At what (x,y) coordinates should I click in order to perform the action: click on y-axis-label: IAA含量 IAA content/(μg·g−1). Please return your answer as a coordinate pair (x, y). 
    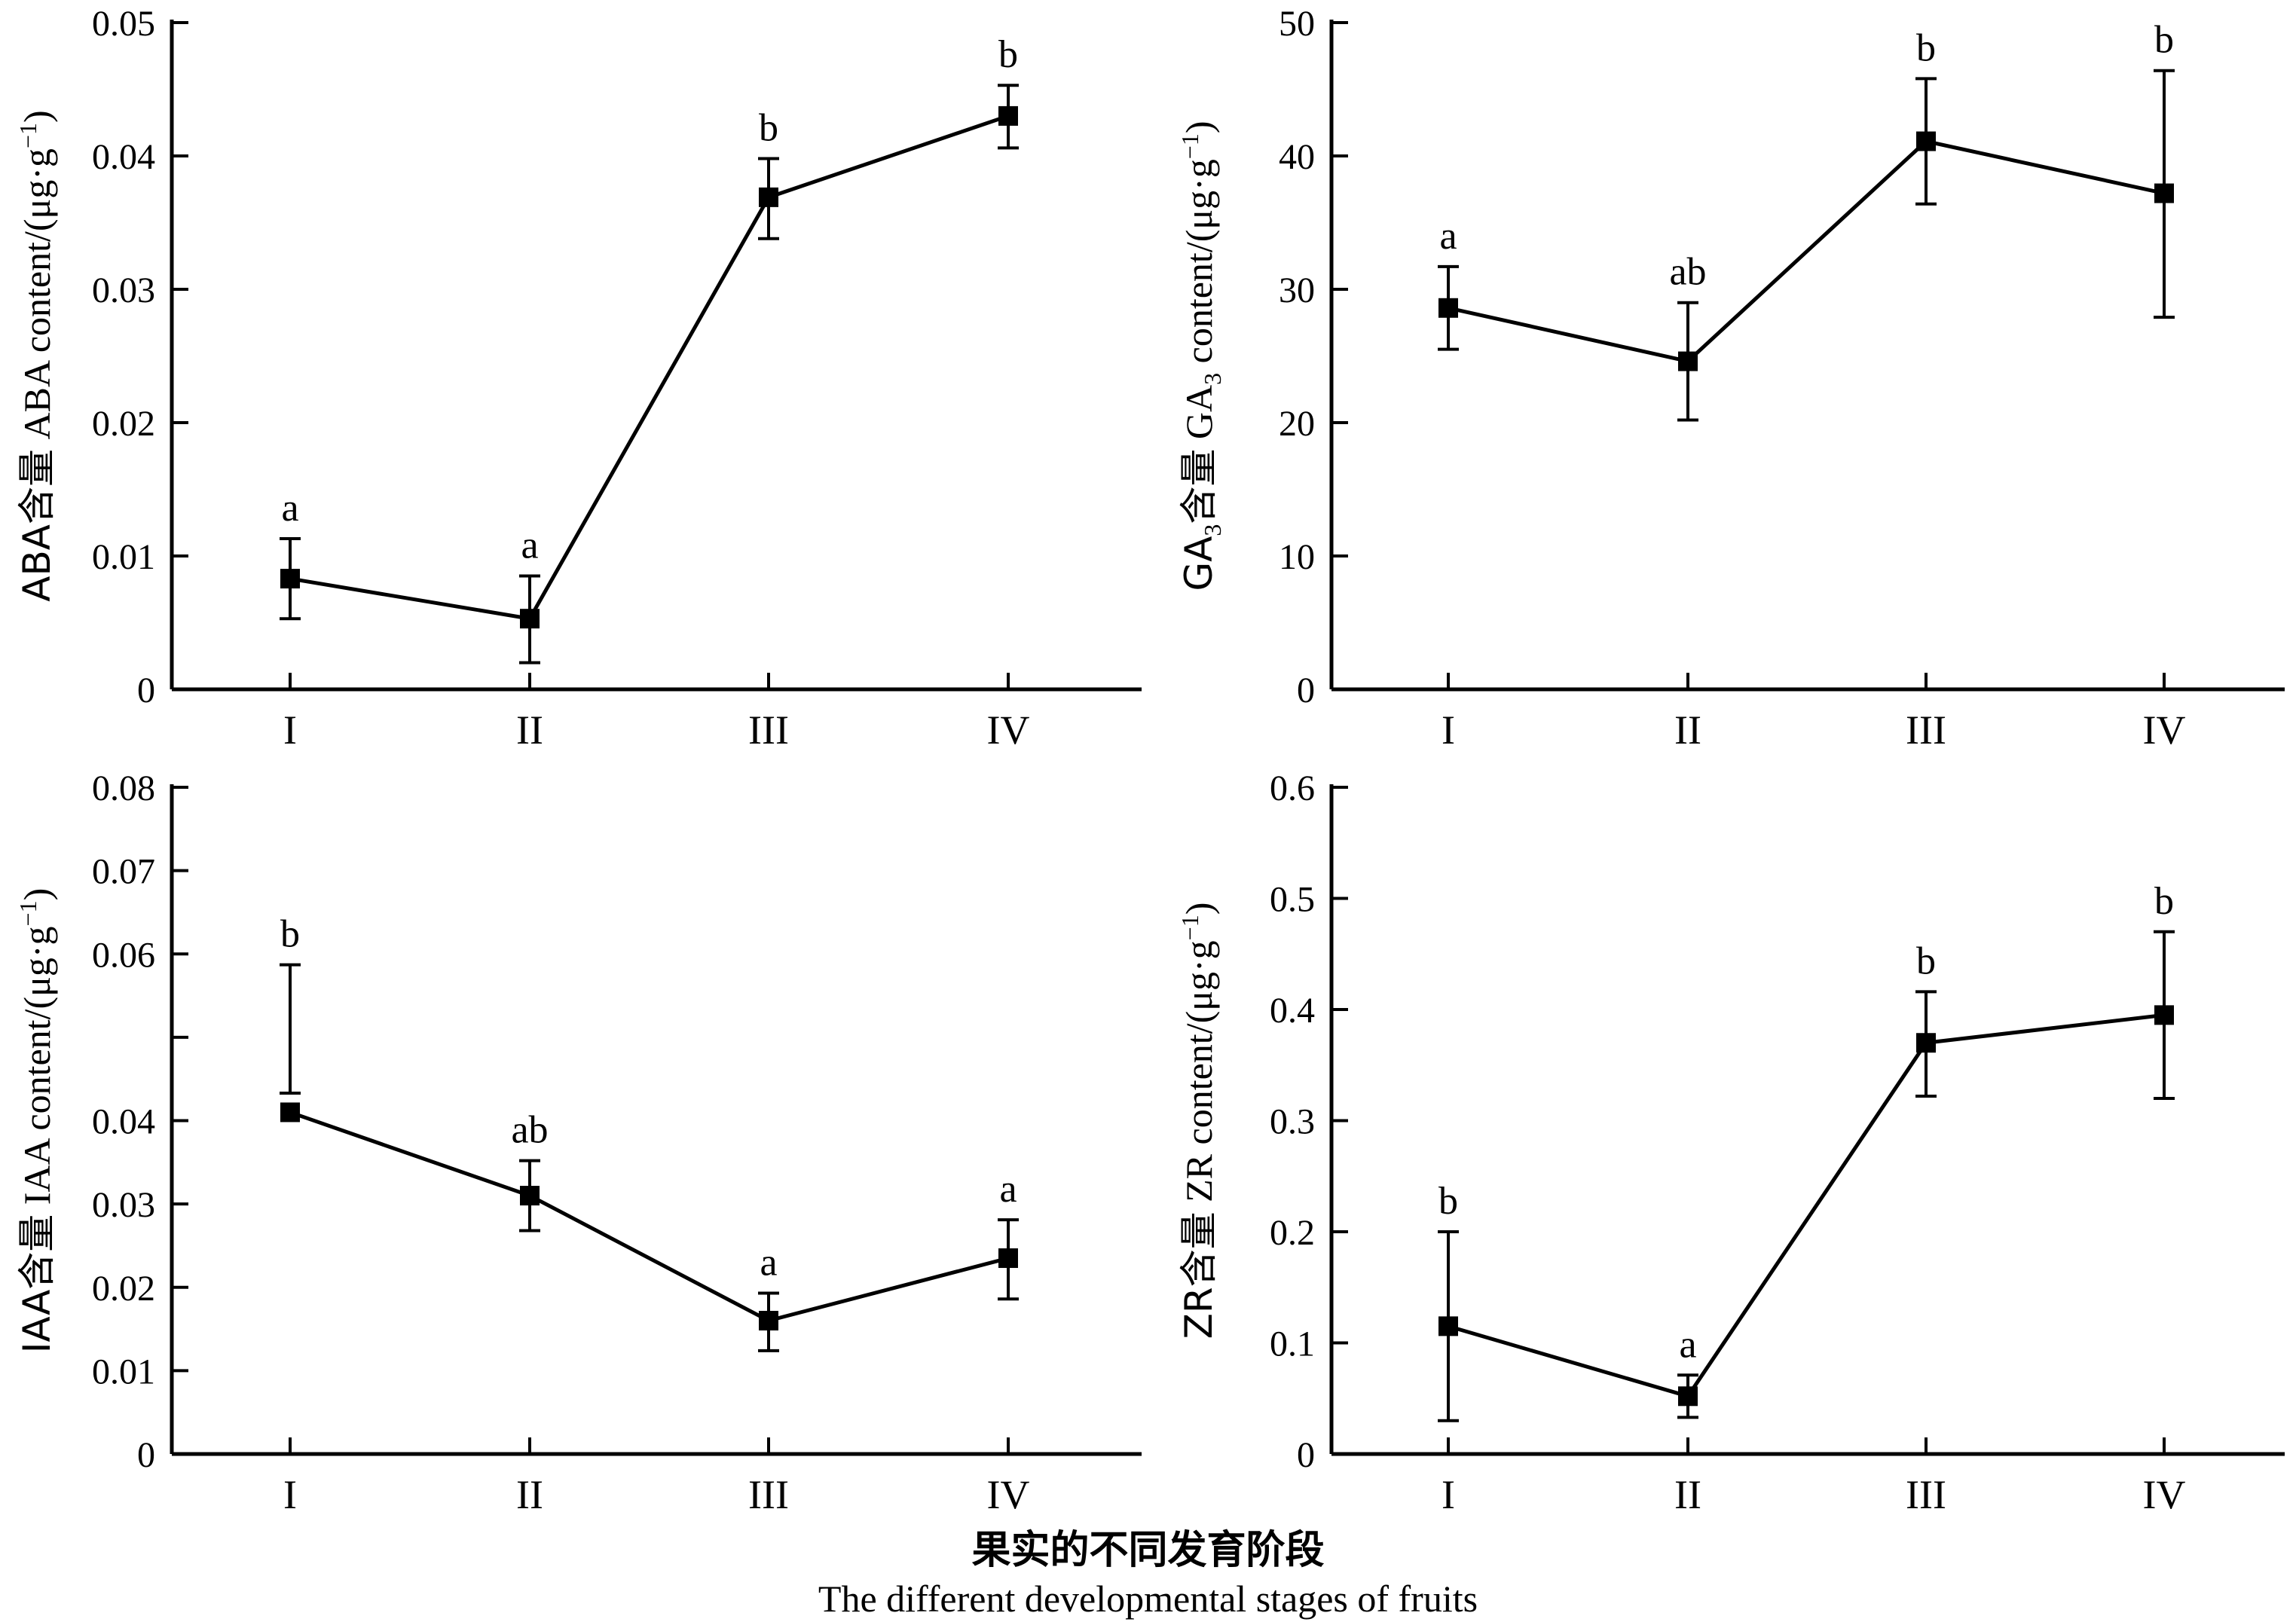
    Looking at the image, I should click on (36, 1121).